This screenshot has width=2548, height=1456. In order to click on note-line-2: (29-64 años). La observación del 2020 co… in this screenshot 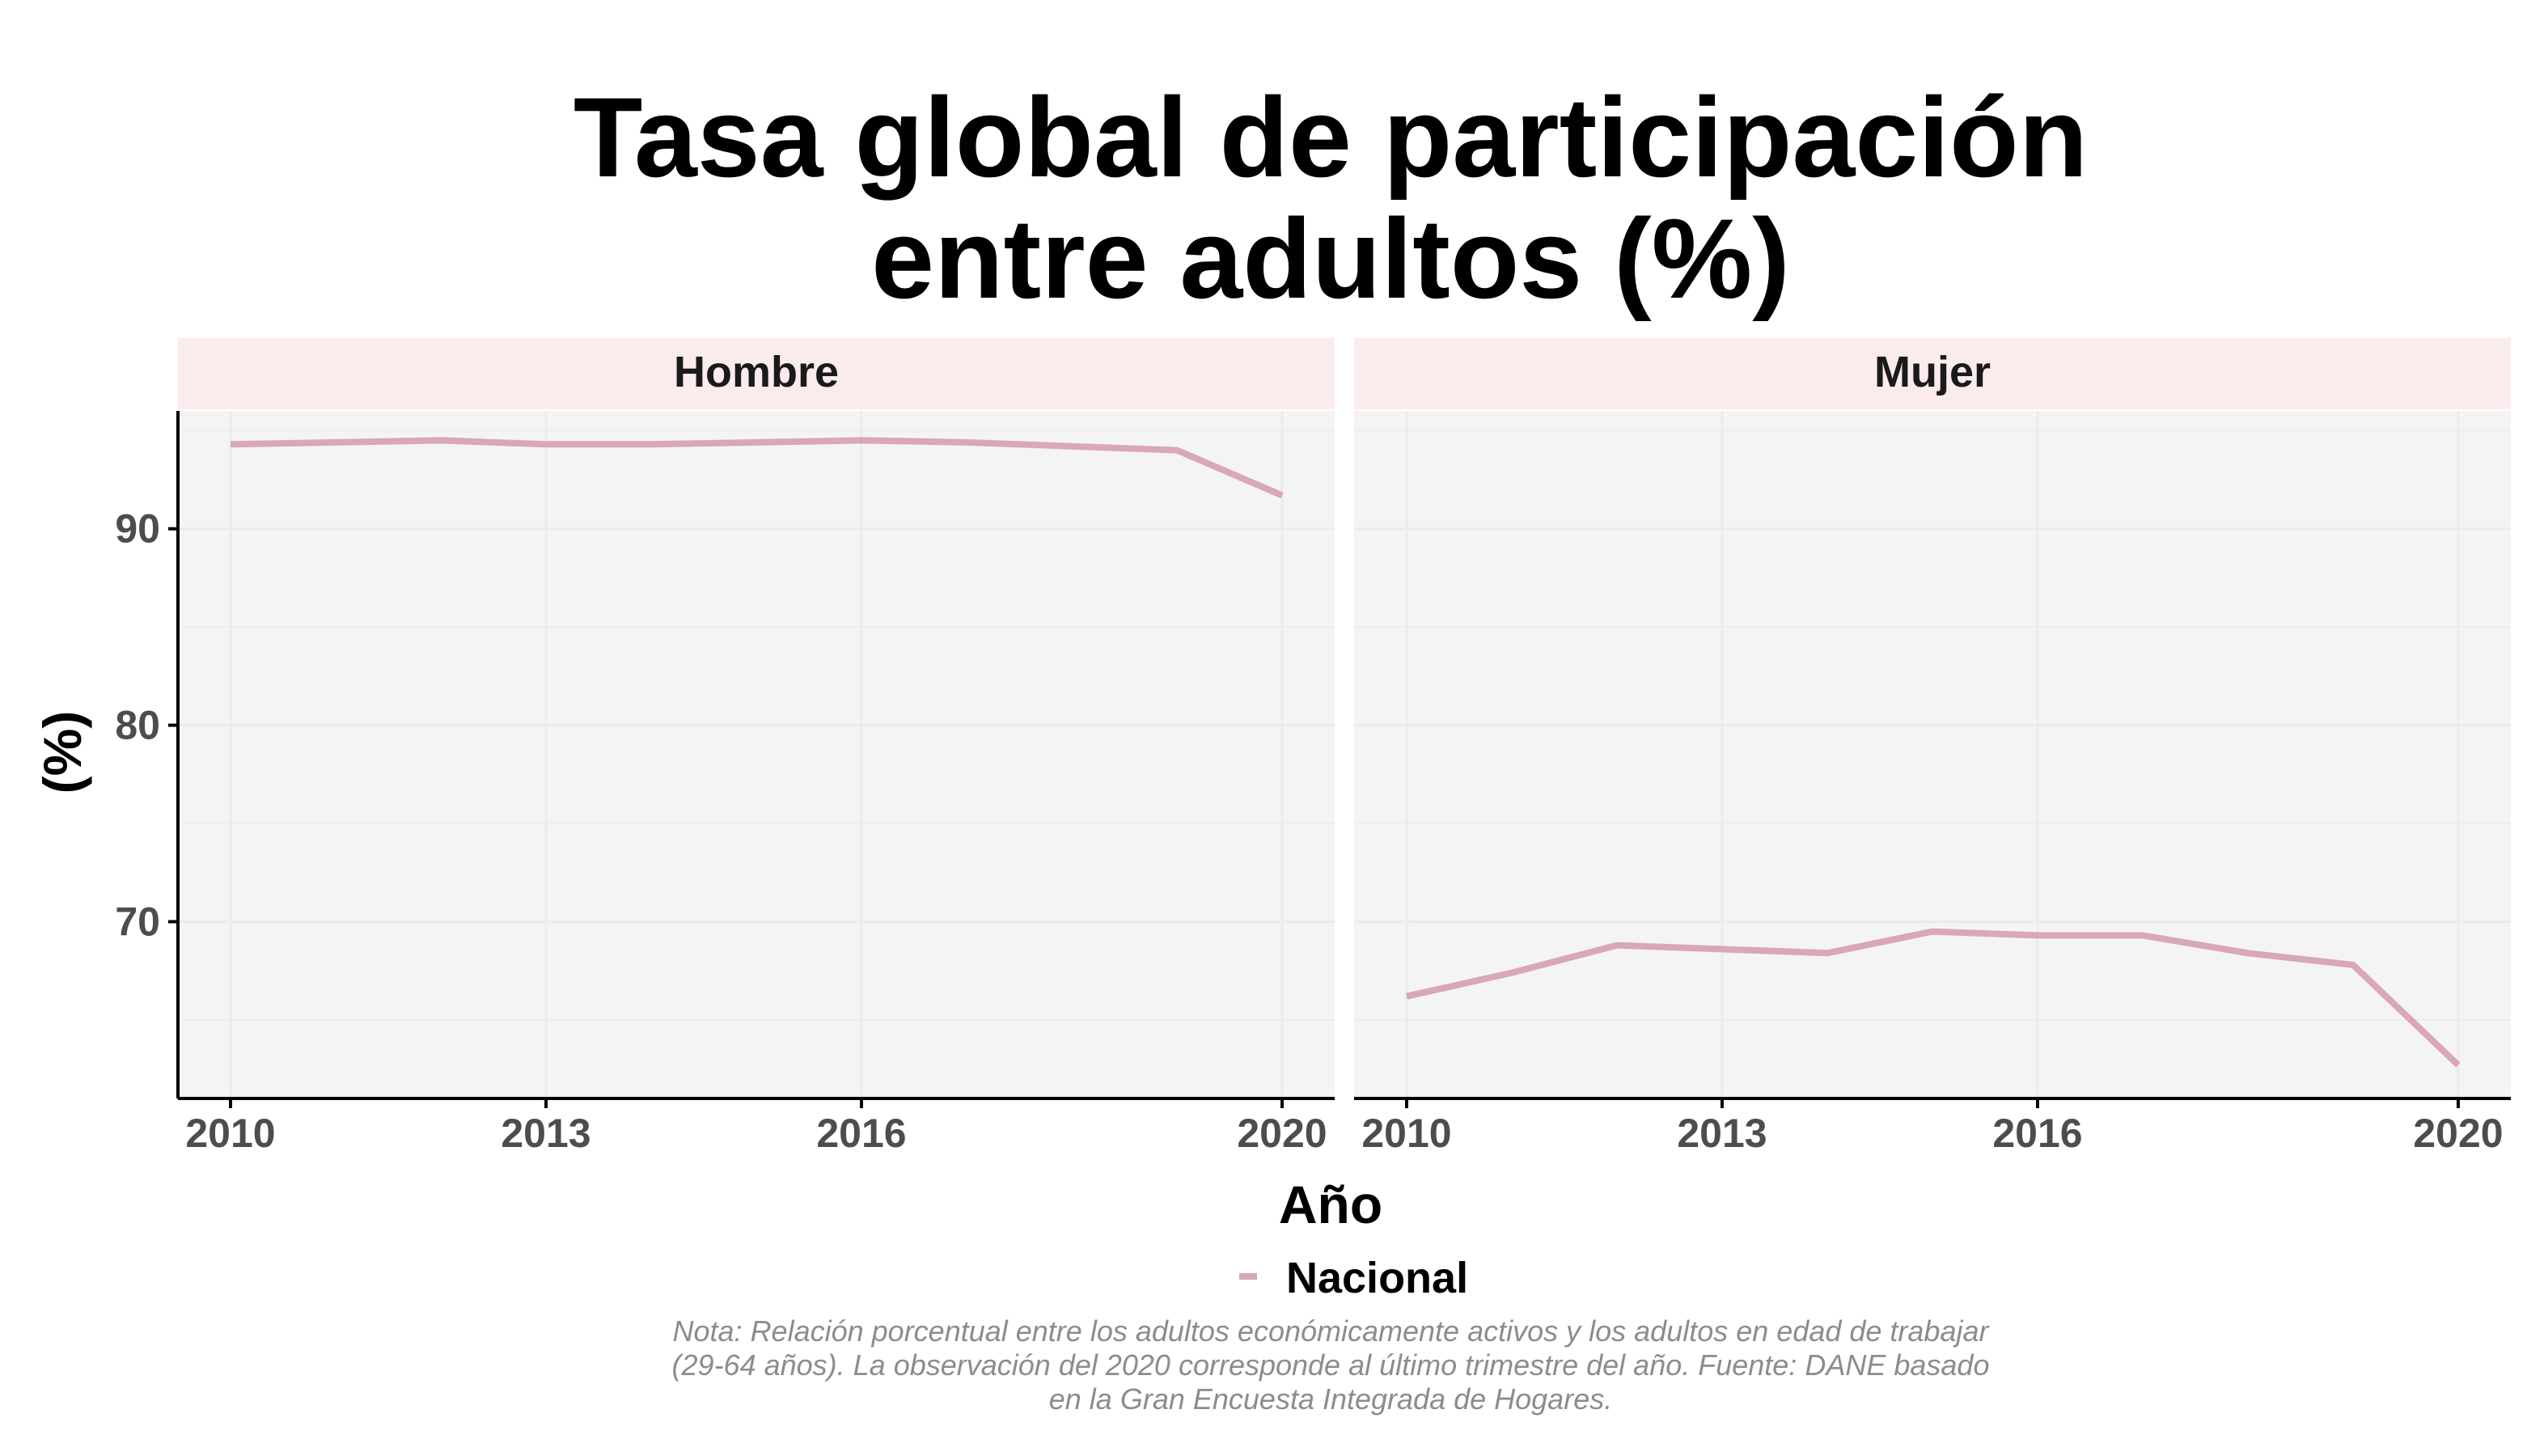, I will do `click(1331, 1365)`.